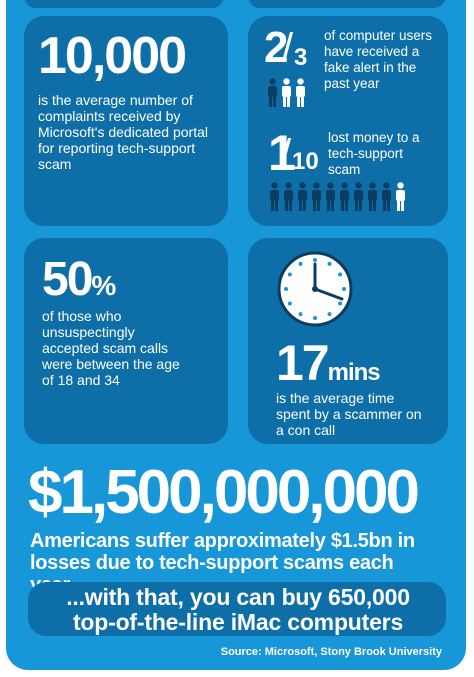 This screenshot has width=474, height=677. What do you see at coordinates (67, 279) in the screenshot?
I see `age-value: 50` at bounding box center [67, 279].